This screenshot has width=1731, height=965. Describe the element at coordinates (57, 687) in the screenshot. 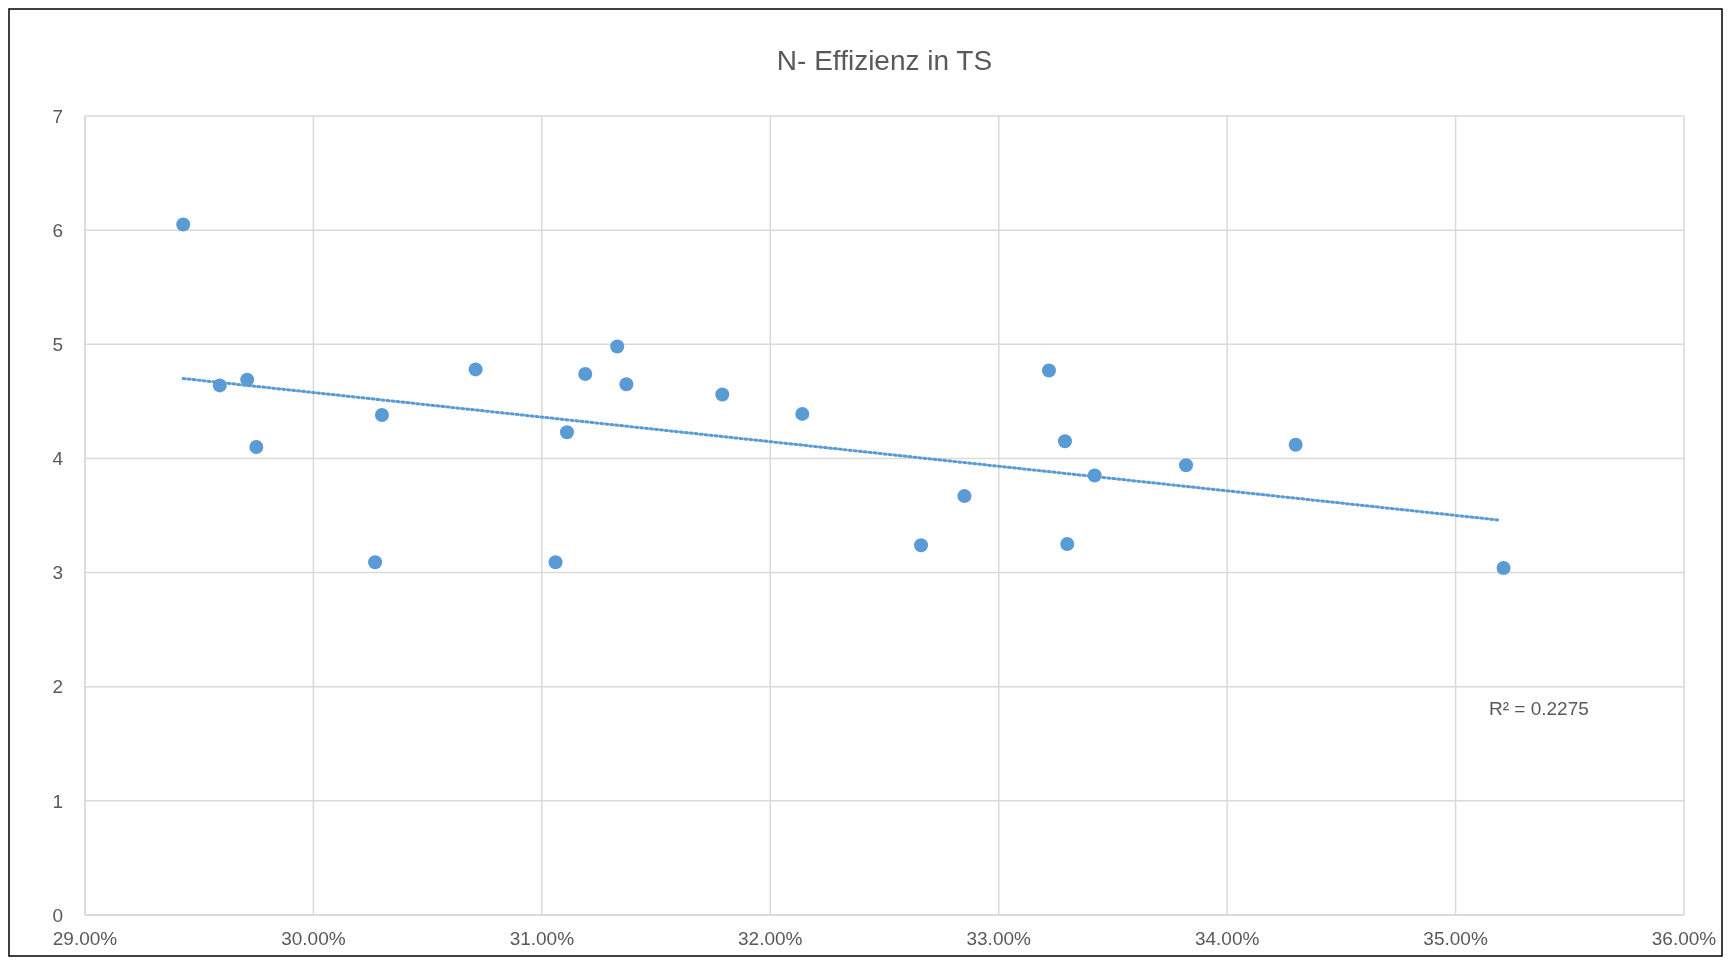

I see `y-tick-label: 2` at that location.